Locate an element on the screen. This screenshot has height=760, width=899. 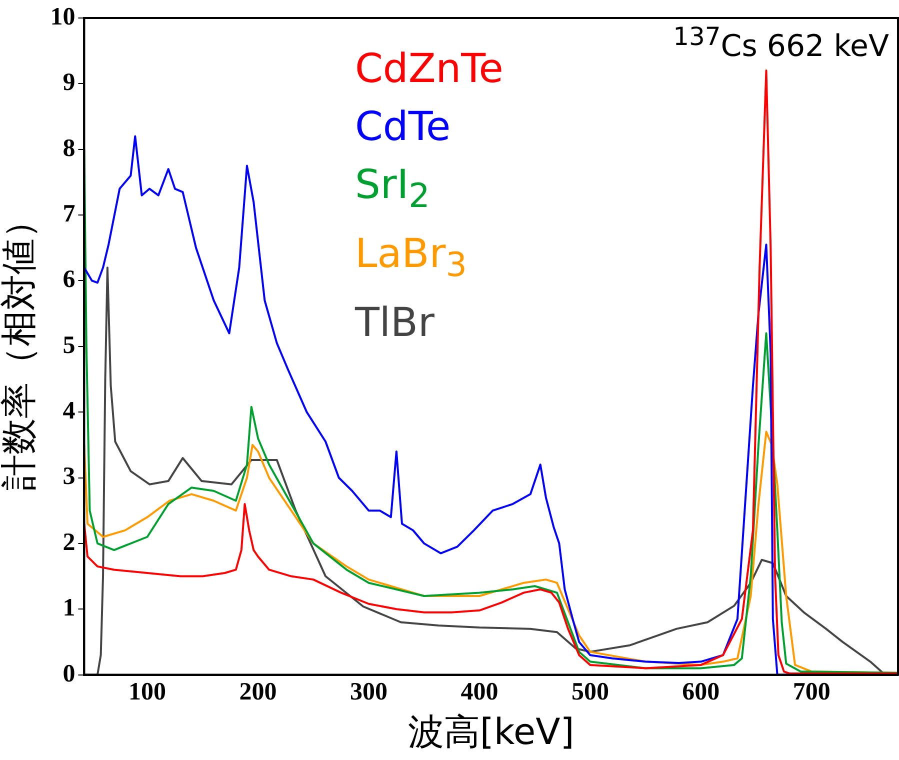
text: TlBr is located at coordinates (395, 323).